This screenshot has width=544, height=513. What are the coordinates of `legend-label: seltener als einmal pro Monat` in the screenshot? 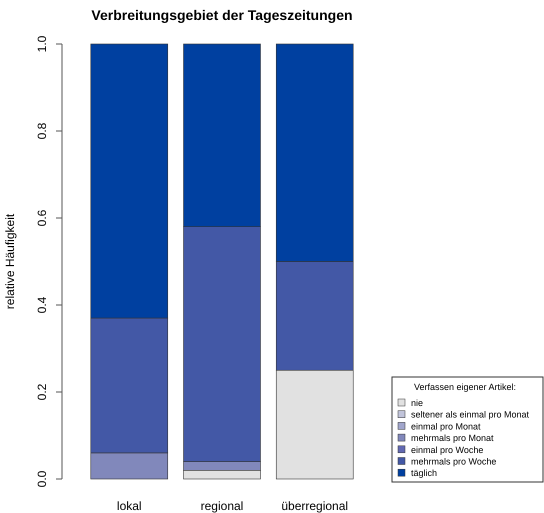 It's located at (470, 415).